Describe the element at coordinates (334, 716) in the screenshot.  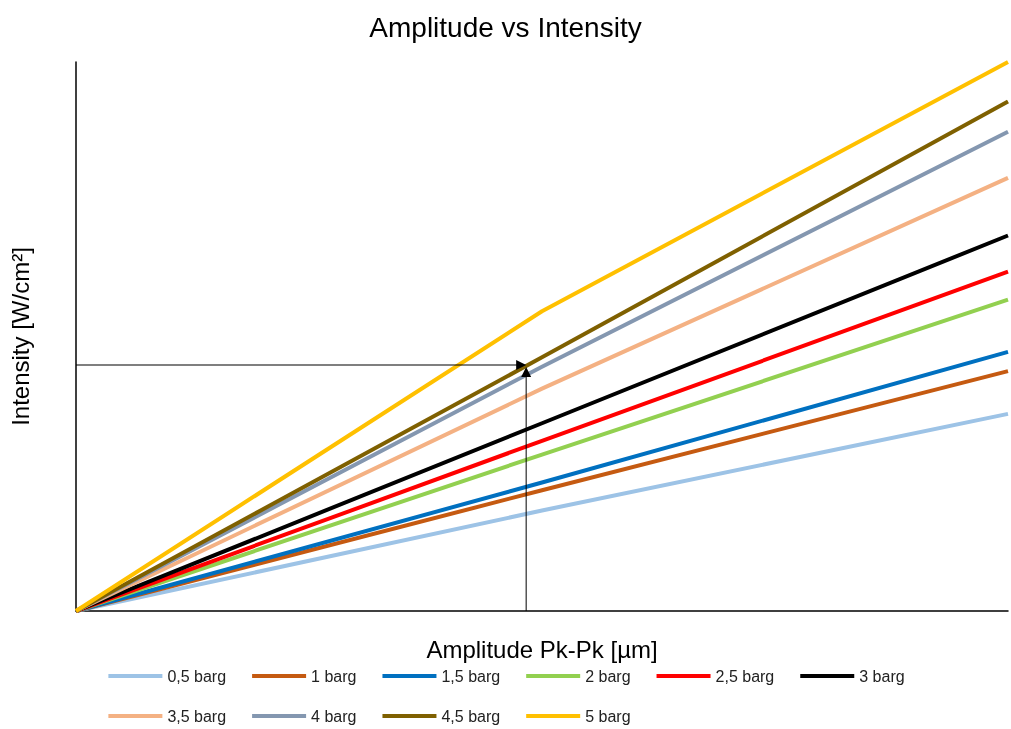
I see `legend-label: 4 barg` at that location.